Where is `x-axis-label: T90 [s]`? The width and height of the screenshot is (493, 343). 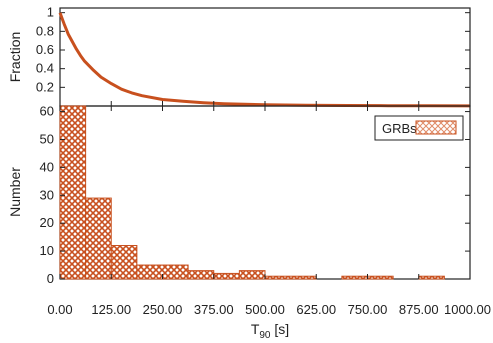 x-axis-label: T90 [s] is located at coordinates (270, 331).